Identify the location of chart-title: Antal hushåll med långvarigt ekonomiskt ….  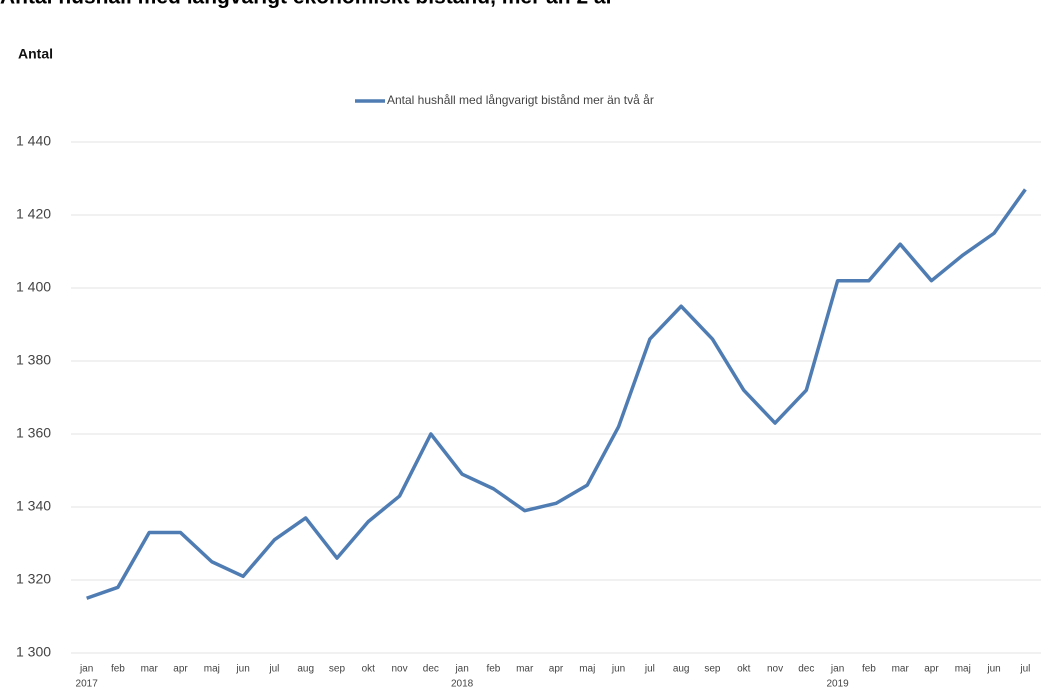
(307, 4).